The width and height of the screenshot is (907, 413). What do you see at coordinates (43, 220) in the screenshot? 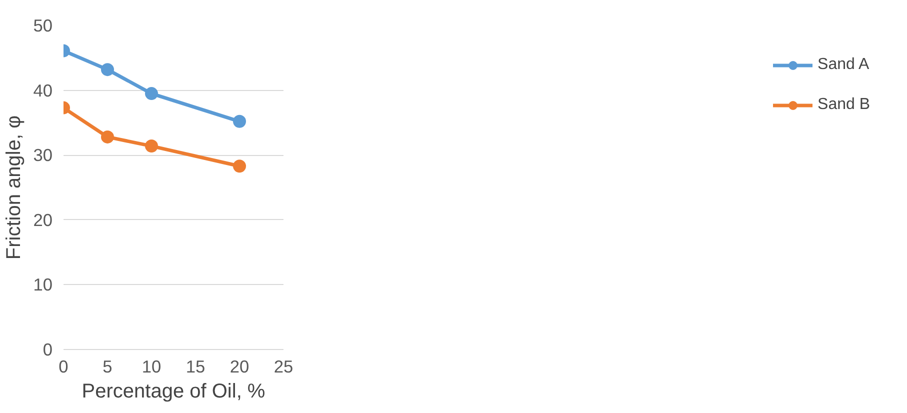
I see `y-tick-label: 20` at bounding box center [43, 220].